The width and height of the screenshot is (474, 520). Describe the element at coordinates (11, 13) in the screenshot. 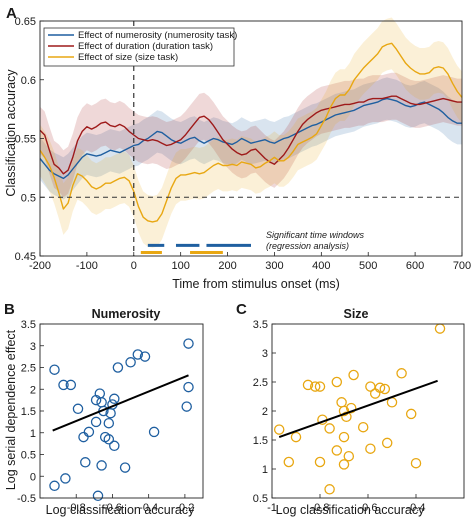

I see `panel-a-label: A` at that location.